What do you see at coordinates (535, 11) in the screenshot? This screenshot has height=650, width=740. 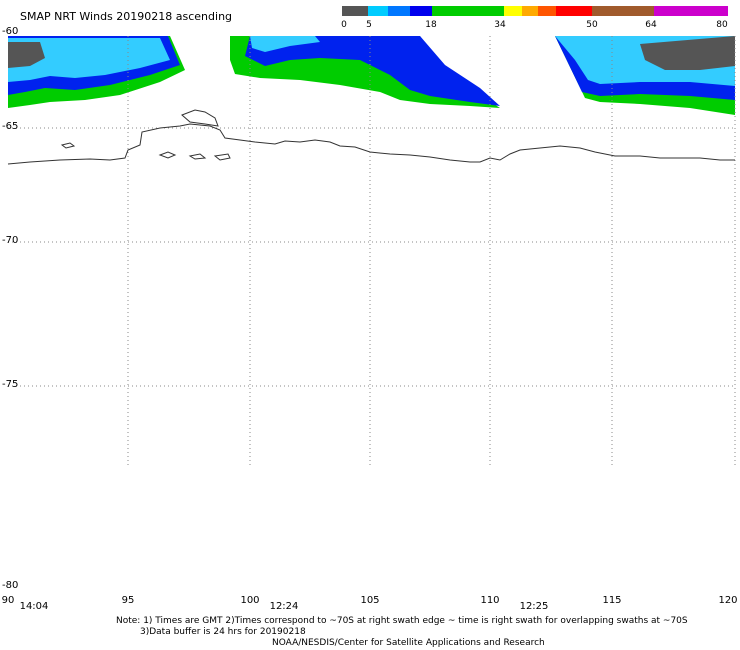 I see `colorbar` at bounding box center [535, 11].